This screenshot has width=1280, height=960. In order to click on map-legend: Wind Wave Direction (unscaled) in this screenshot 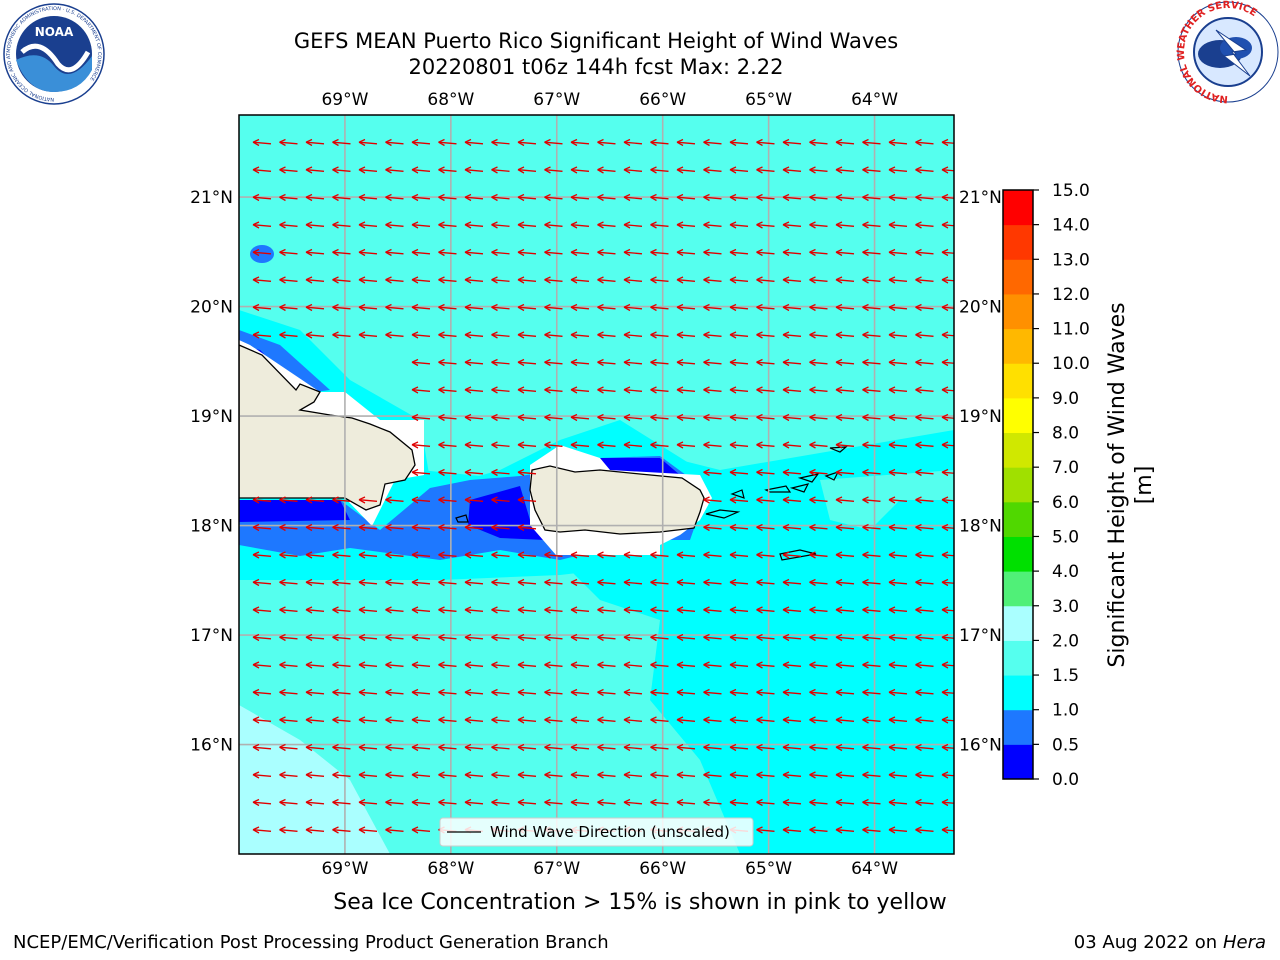, I will do `click(596, 832)`.